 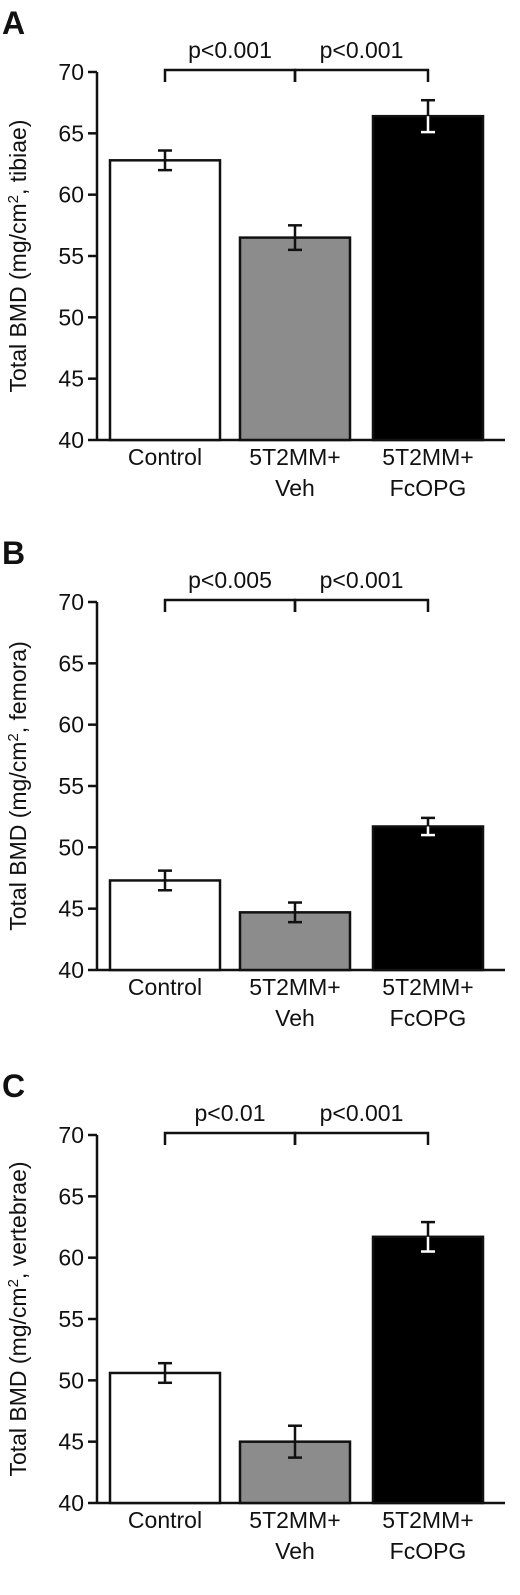 What do you see at coordinates (18, 1318) in the screenshot?
I see `y-axis-title: Total BMD (mg/cm2, vertebrae)` at bounding box center [18, 1318].